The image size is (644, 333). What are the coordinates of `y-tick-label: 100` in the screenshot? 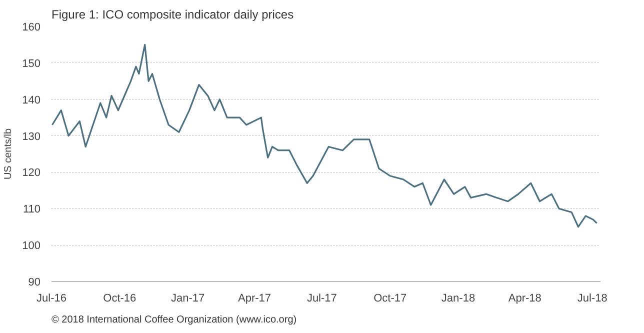 It's located at (31, 246).